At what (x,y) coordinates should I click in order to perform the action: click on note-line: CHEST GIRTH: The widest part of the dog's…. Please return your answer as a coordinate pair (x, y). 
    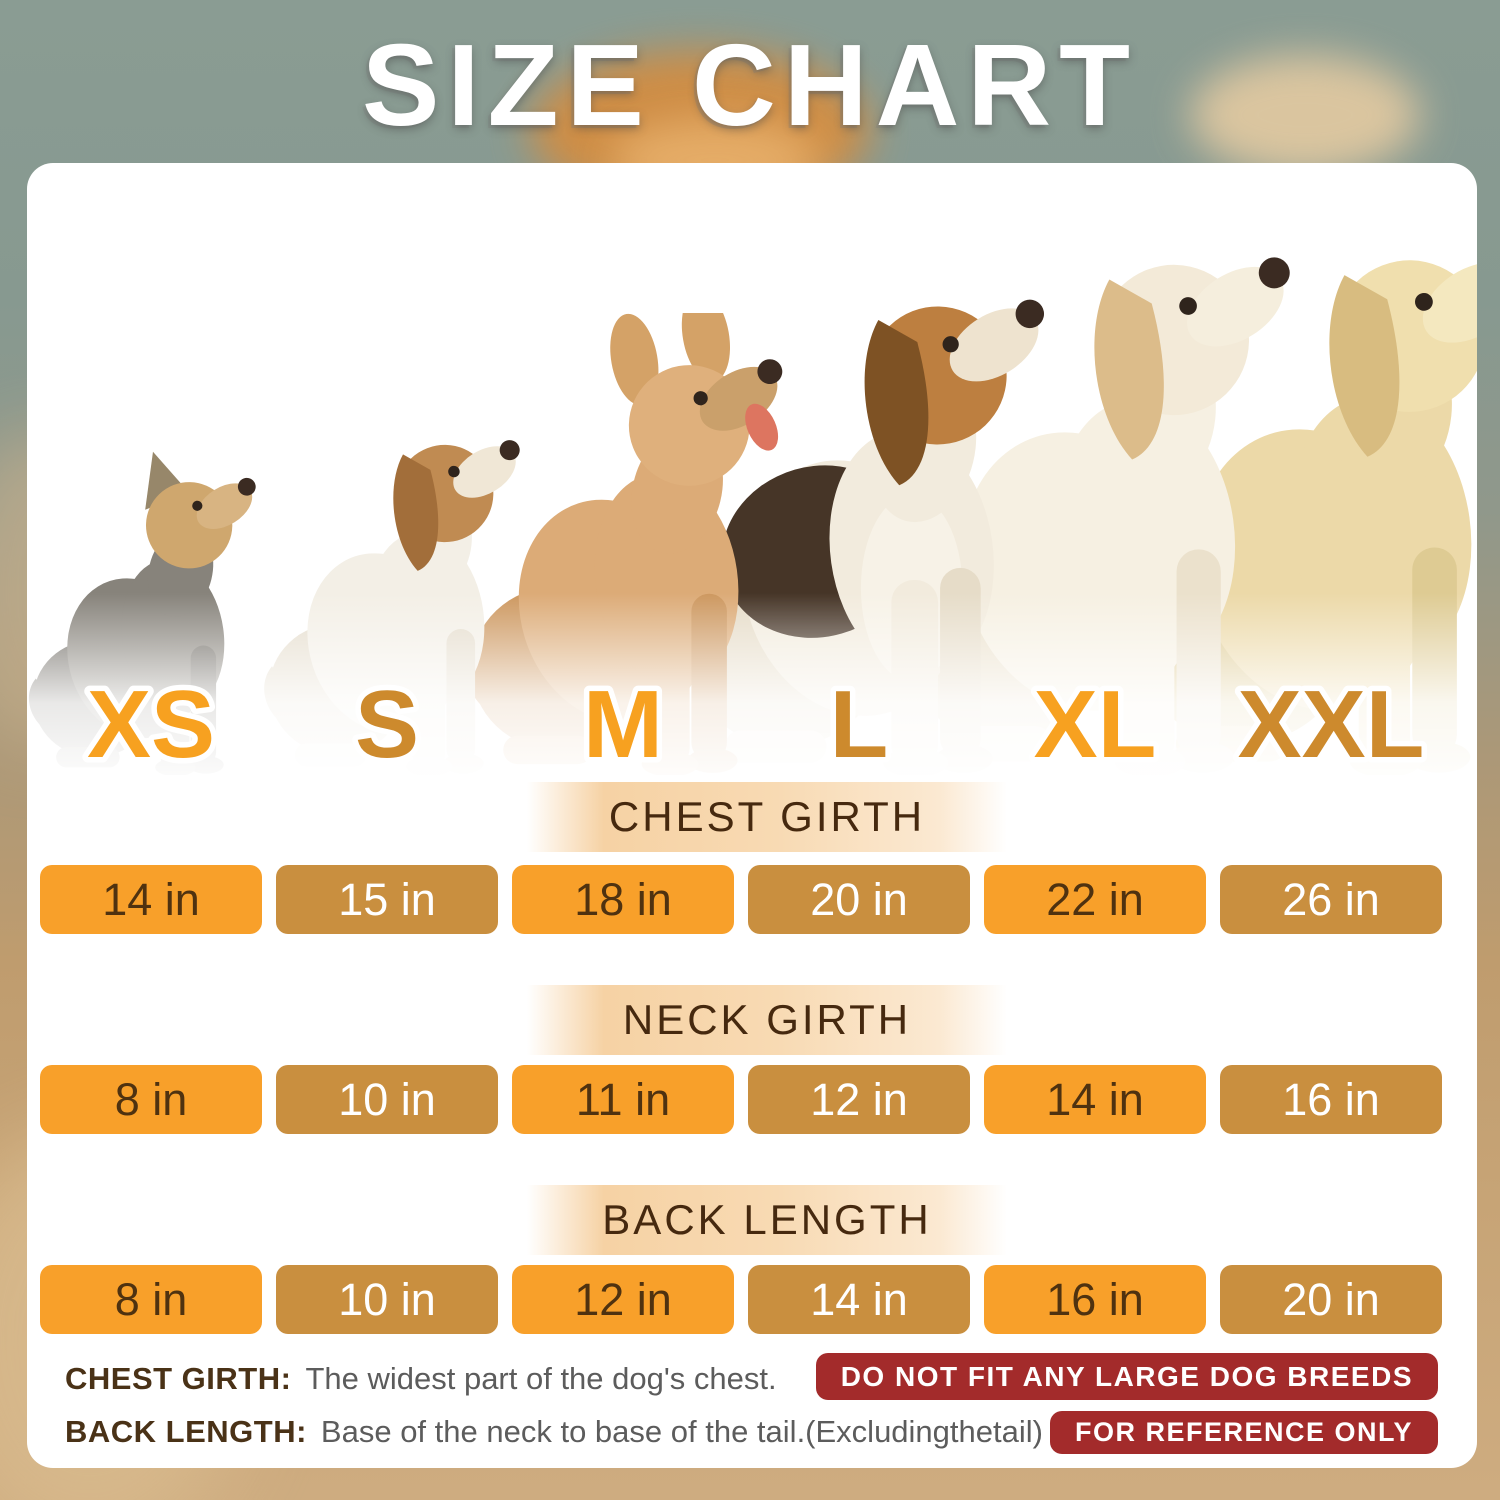
    Looking at the image, I should click on (554, 1379).